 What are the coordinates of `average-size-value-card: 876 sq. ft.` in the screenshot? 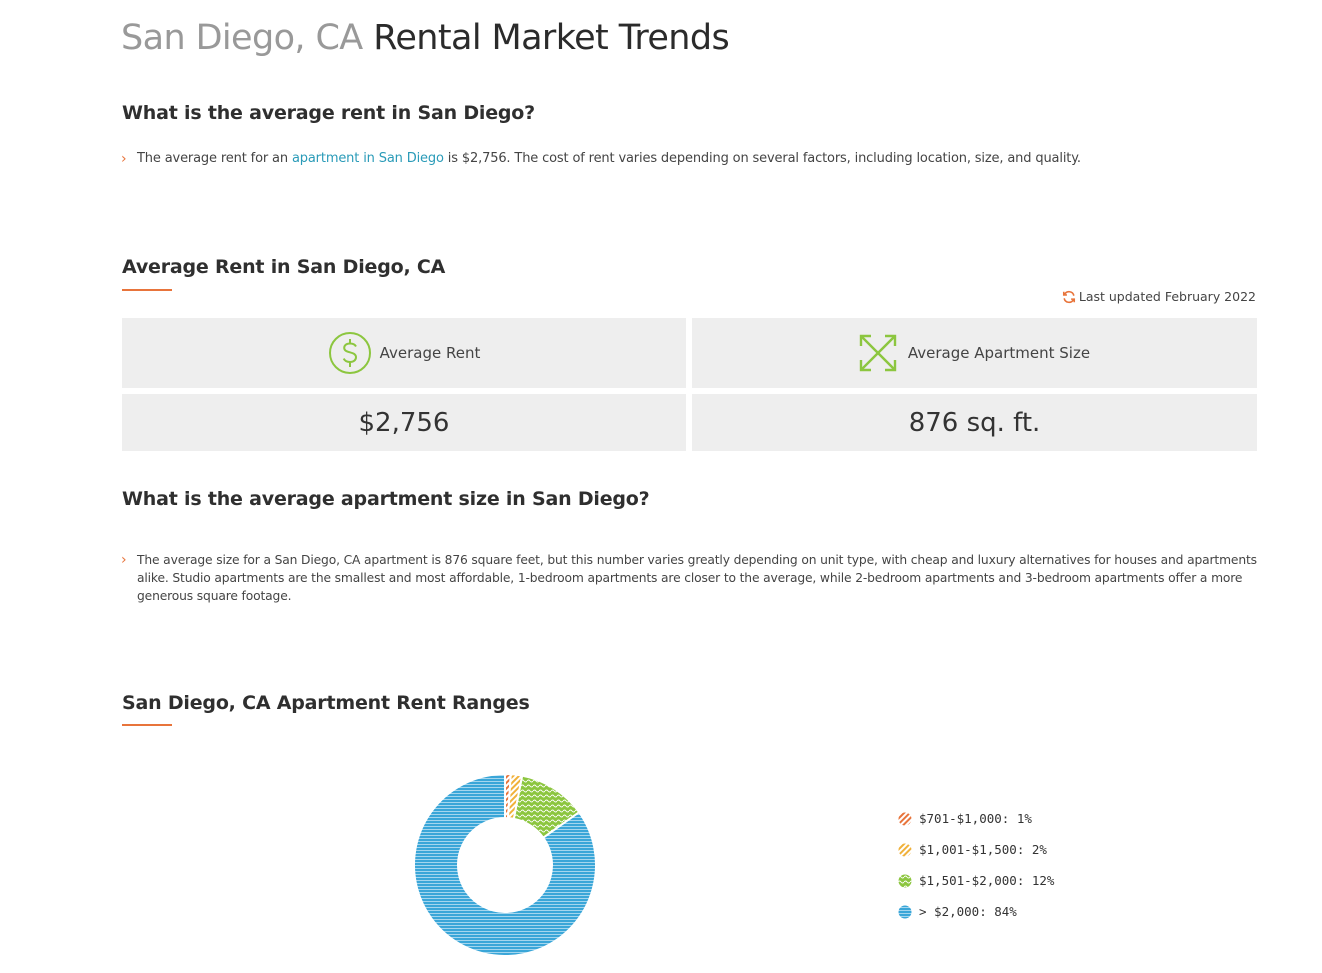 It's located at (974, 422).